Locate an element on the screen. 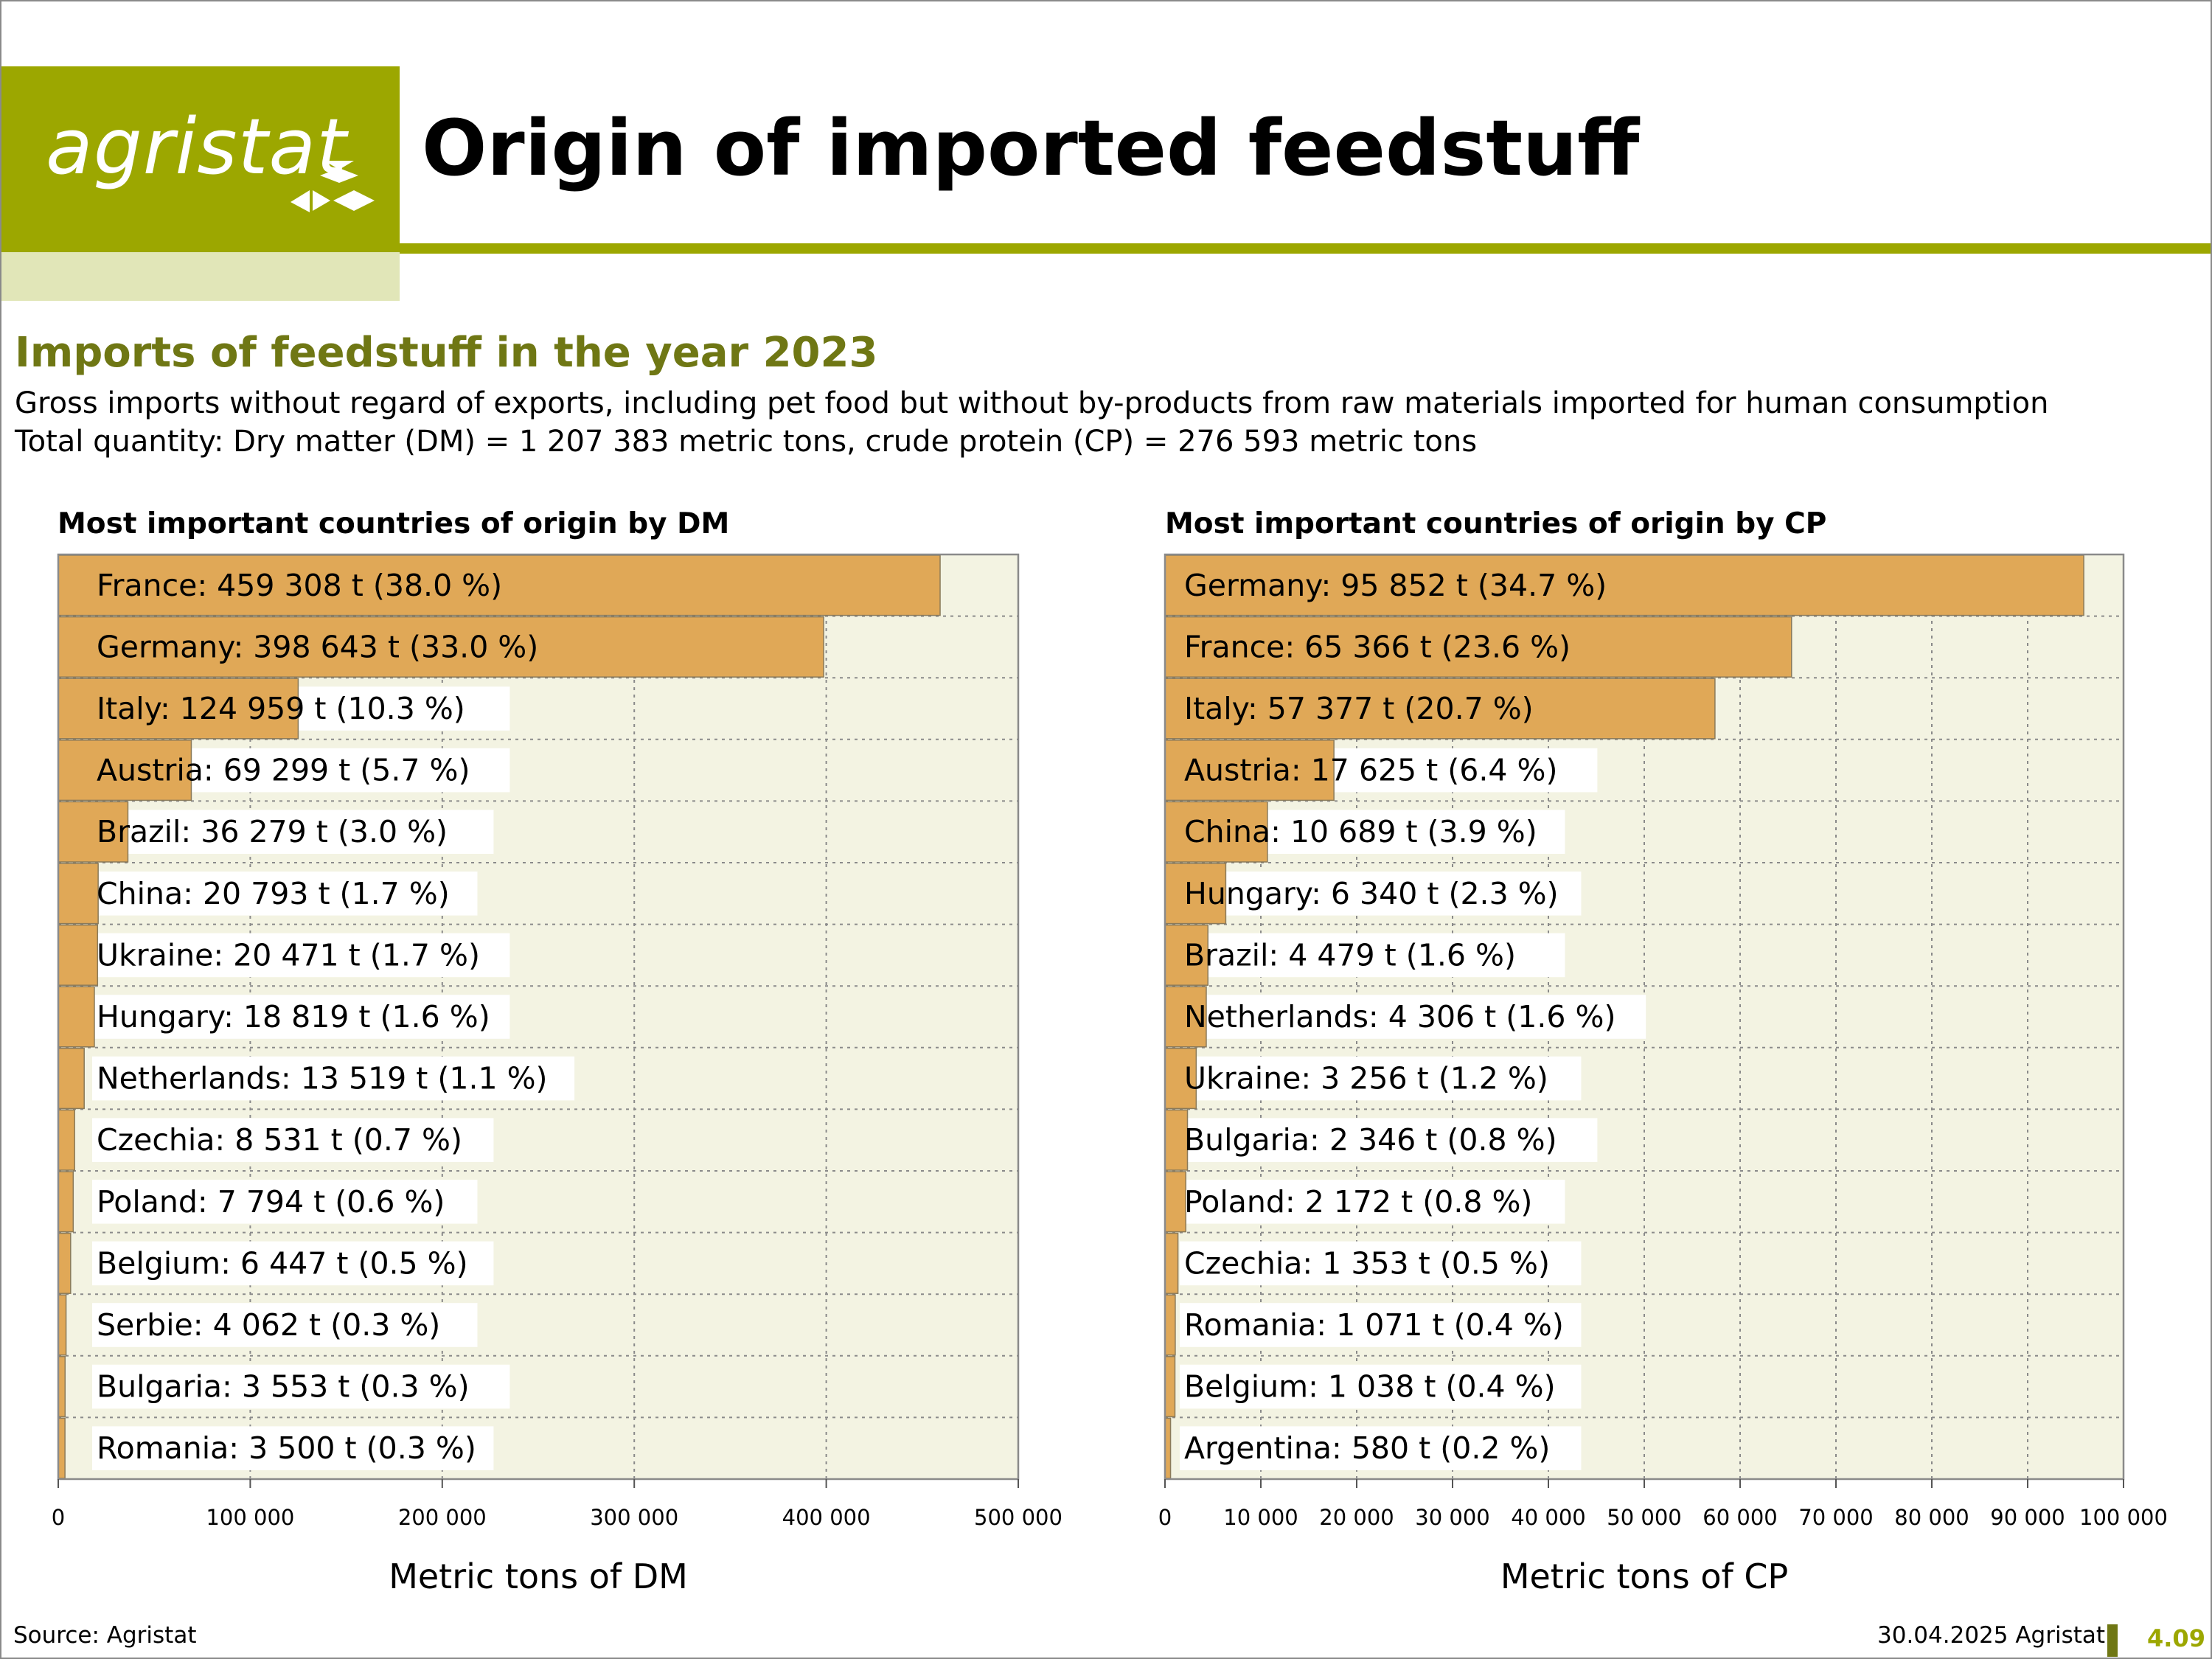 The width and height of the screenshot is (2212, 1659). x-tick-label: 500 000 is located at coordinates (1018, 1517).